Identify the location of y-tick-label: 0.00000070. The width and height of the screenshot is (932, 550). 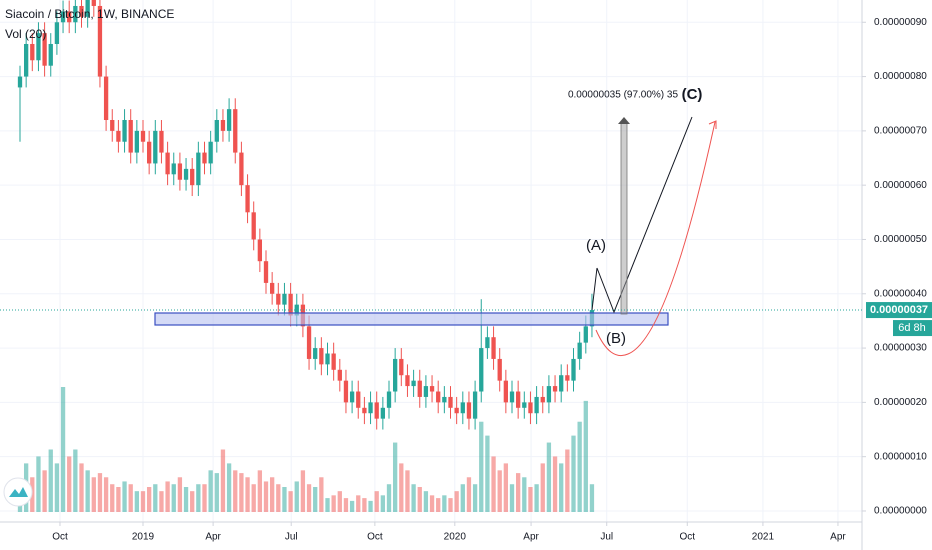
(900, 131).